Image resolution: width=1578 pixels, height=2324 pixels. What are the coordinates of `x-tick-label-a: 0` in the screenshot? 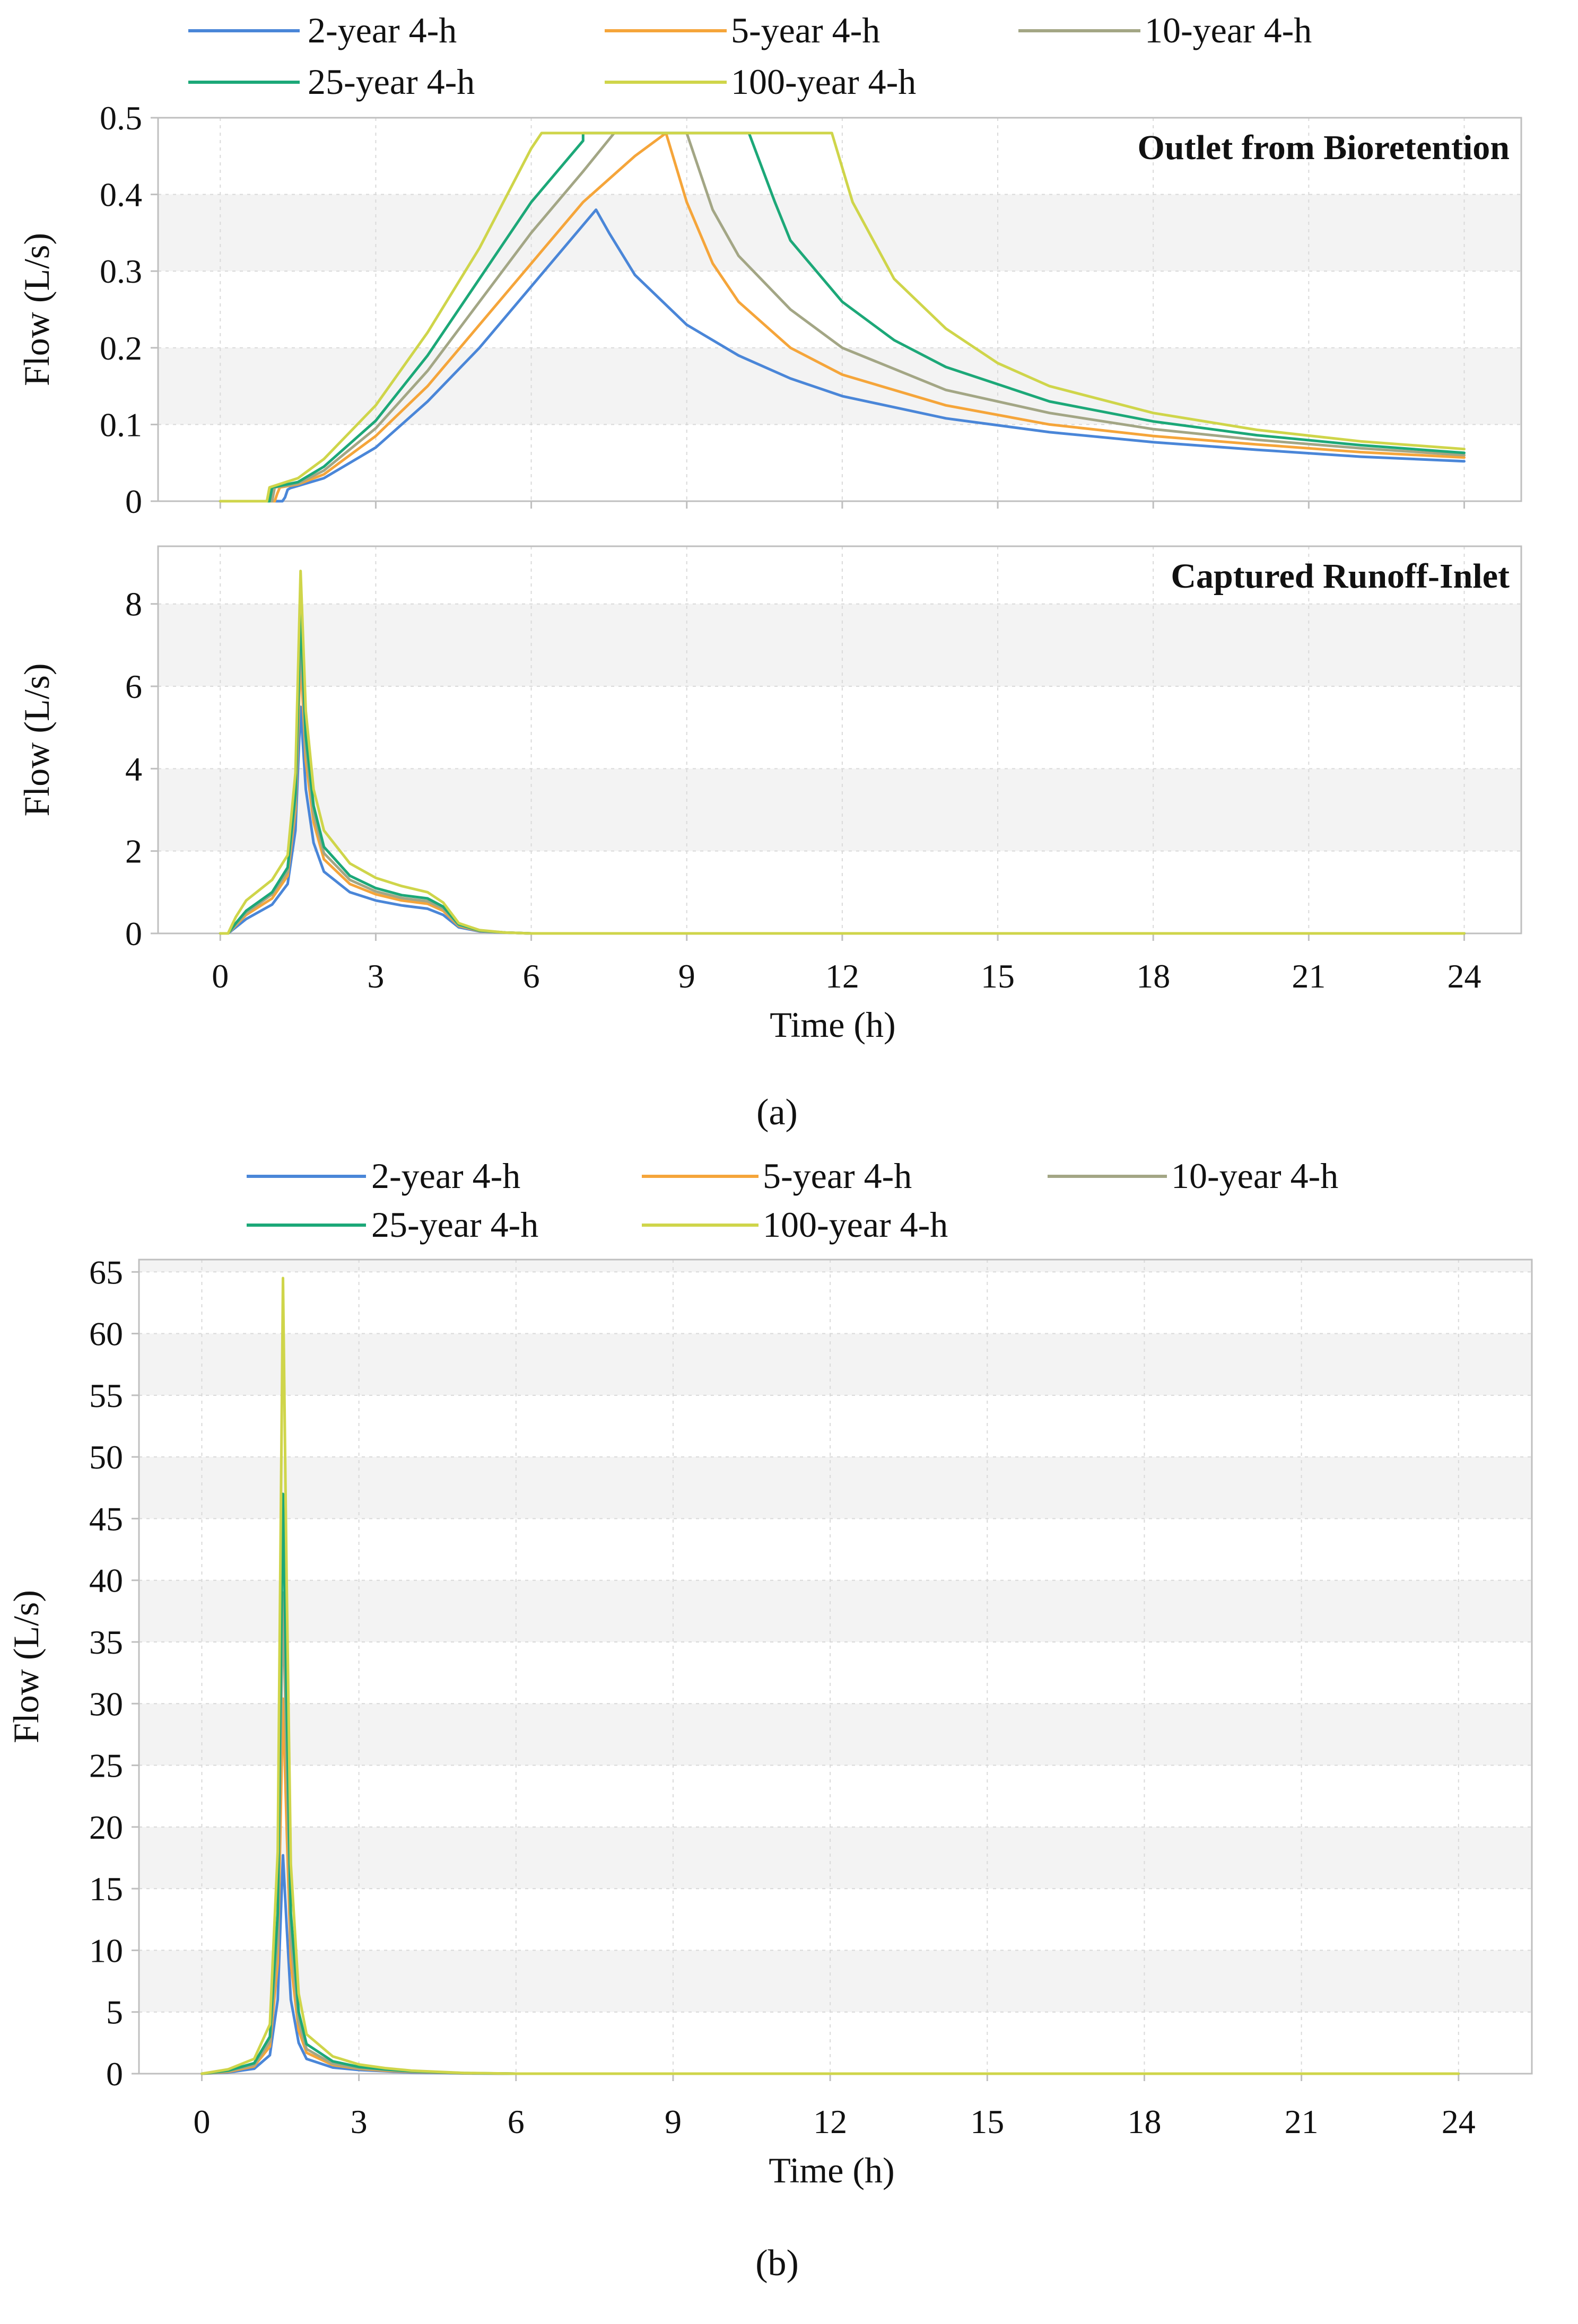 It's located at (220, 976).